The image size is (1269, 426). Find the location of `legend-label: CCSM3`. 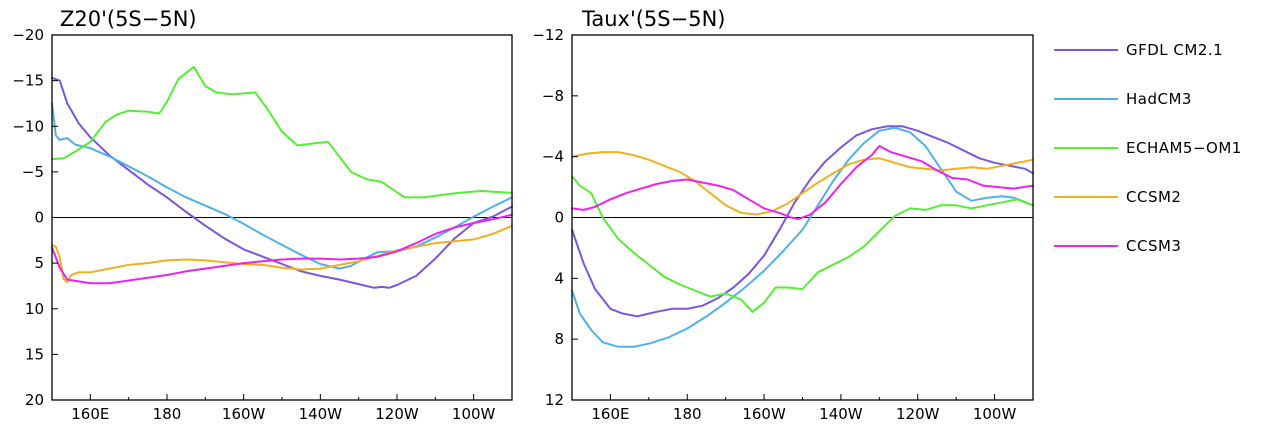

legend-label: CCSM3 is located at coordinates (1153, 246).